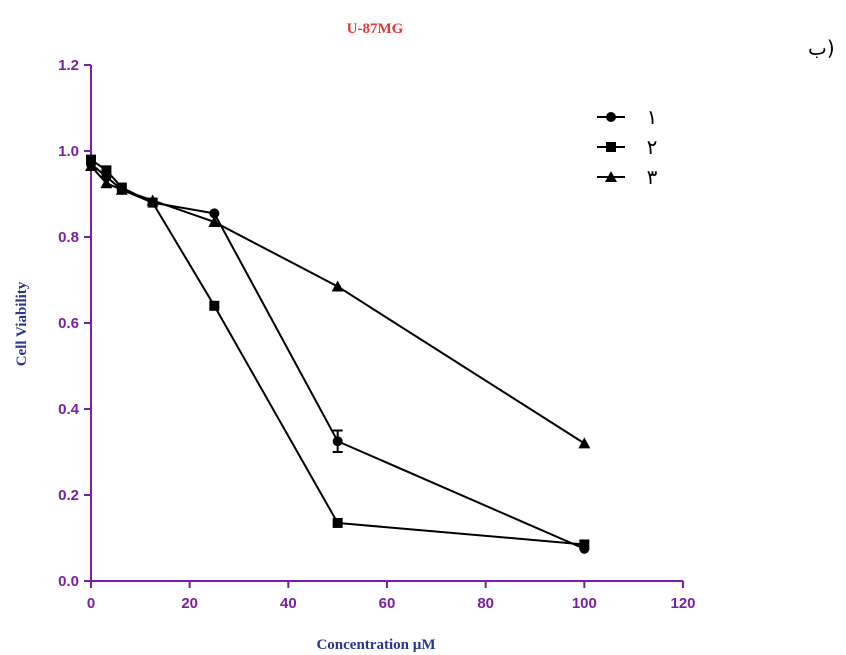 The height and width of the screenshot is (655, 846). I want to click on legend-item-2: ۲, so click(627, 147).